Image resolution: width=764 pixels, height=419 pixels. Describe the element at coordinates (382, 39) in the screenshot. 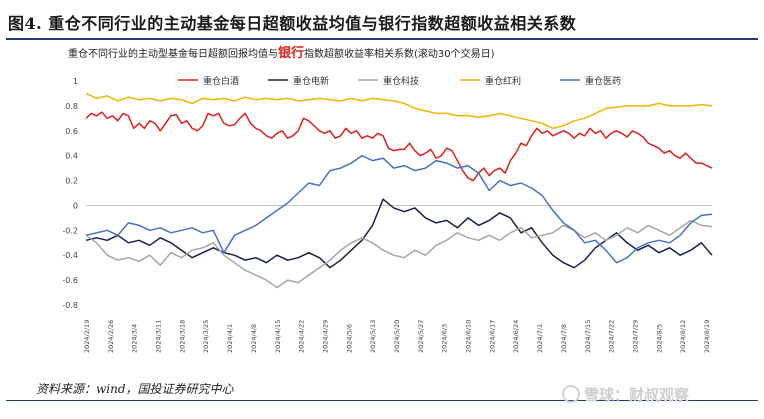

I see `header-divider` at that location.